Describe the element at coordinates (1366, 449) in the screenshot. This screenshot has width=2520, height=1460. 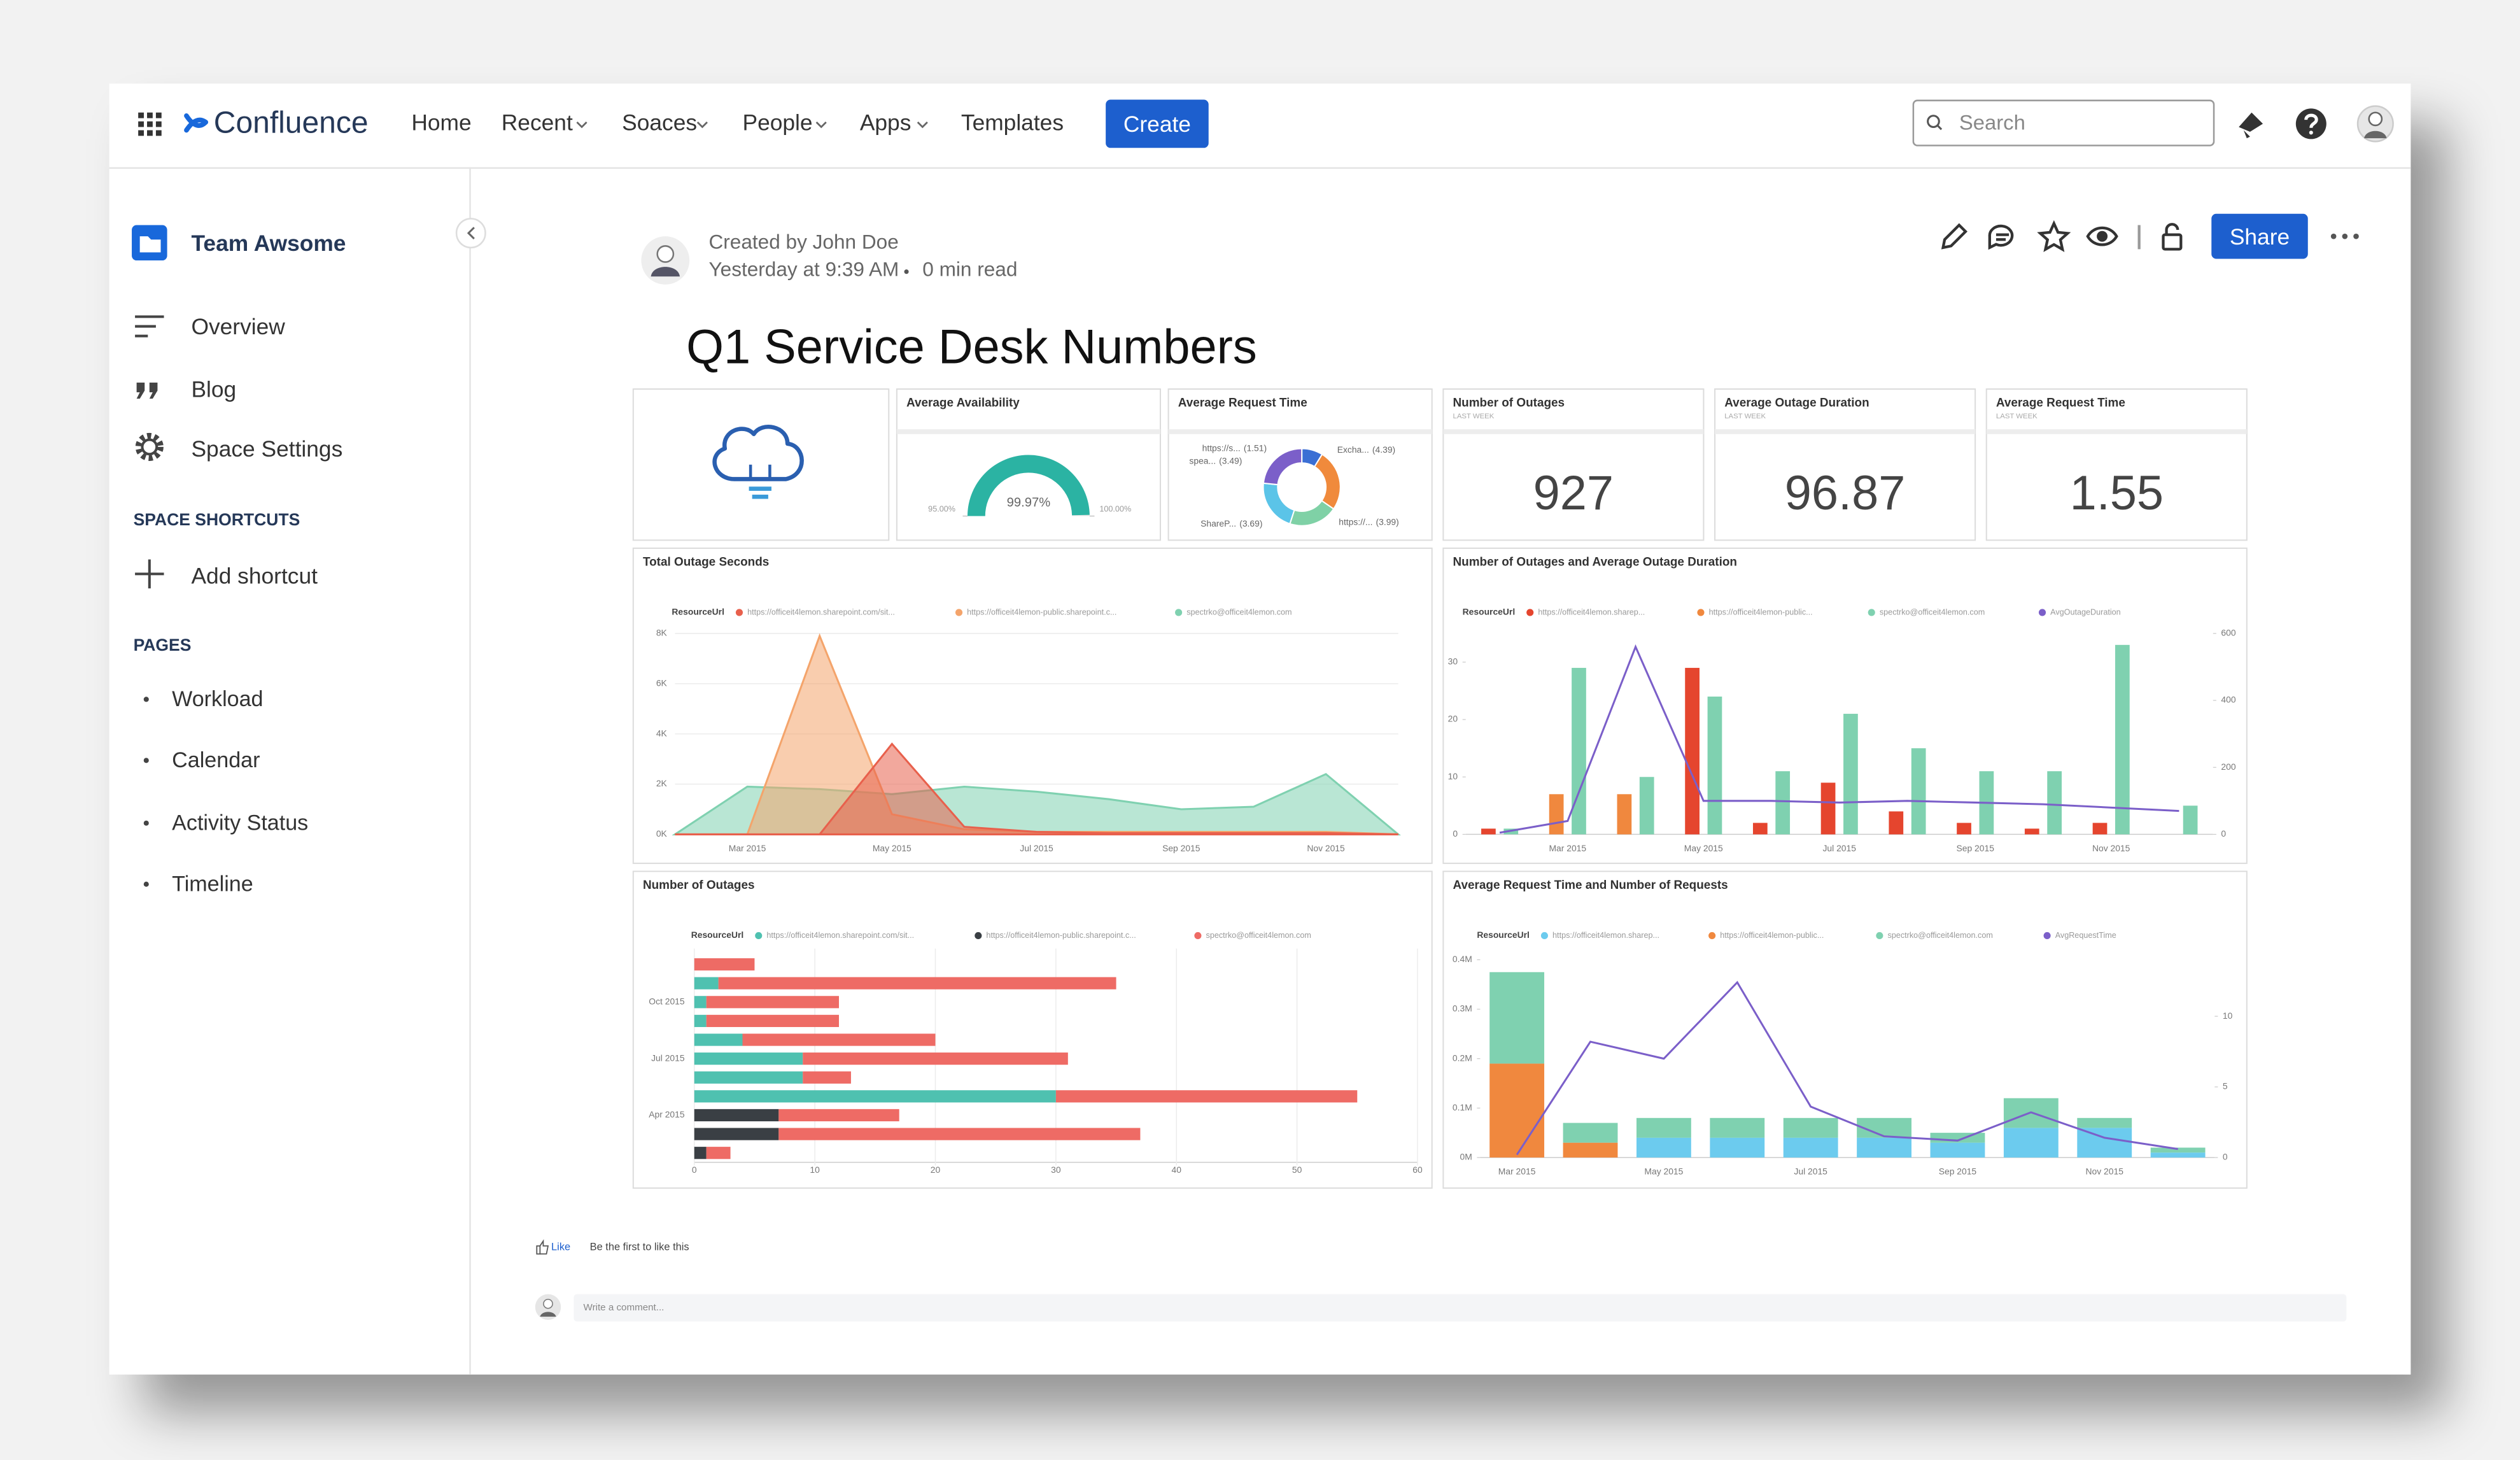
I see `pie-label: Excha... (4.39)` at that location.